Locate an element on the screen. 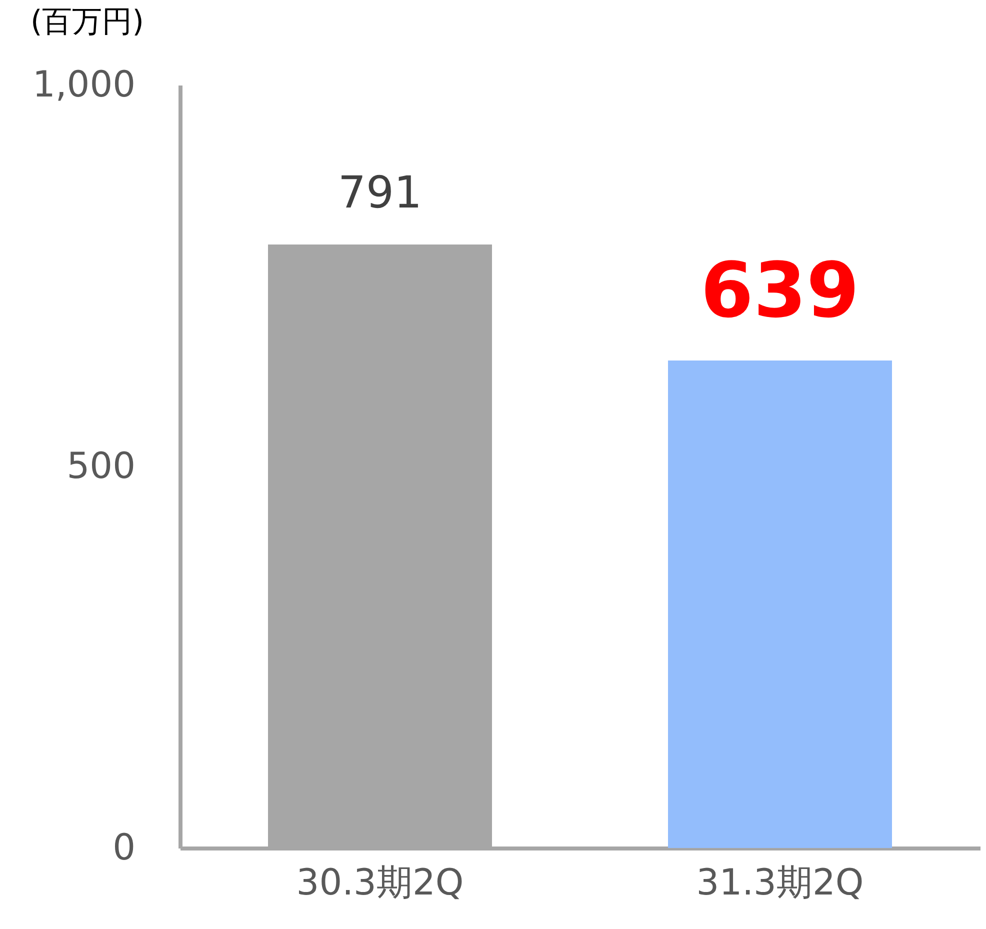 The width and height of the screenshot is (986, 929). data-label: 791 is located at coordinates (380, 192).